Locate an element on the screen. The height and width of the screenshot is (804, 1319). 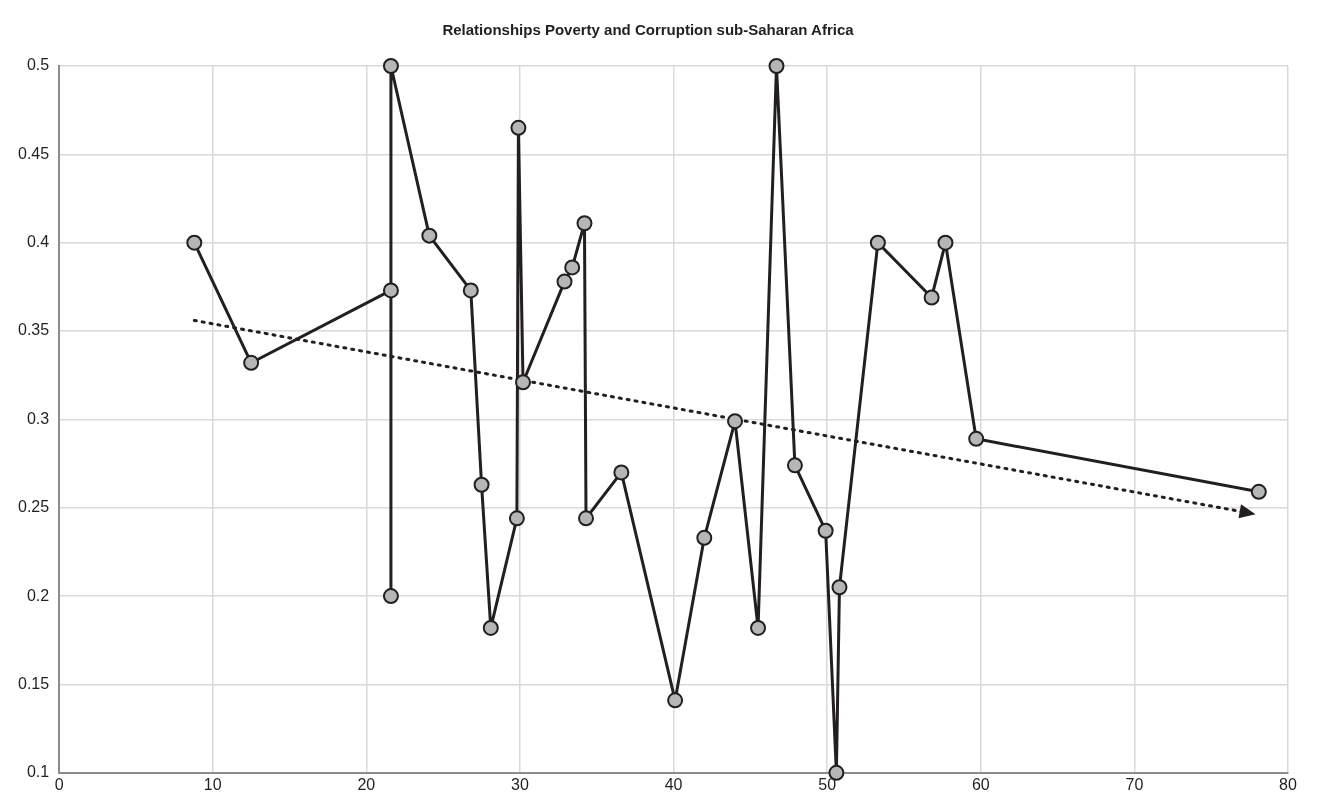
y-tick-label: 0.1 is located at coordinates (38, 772).